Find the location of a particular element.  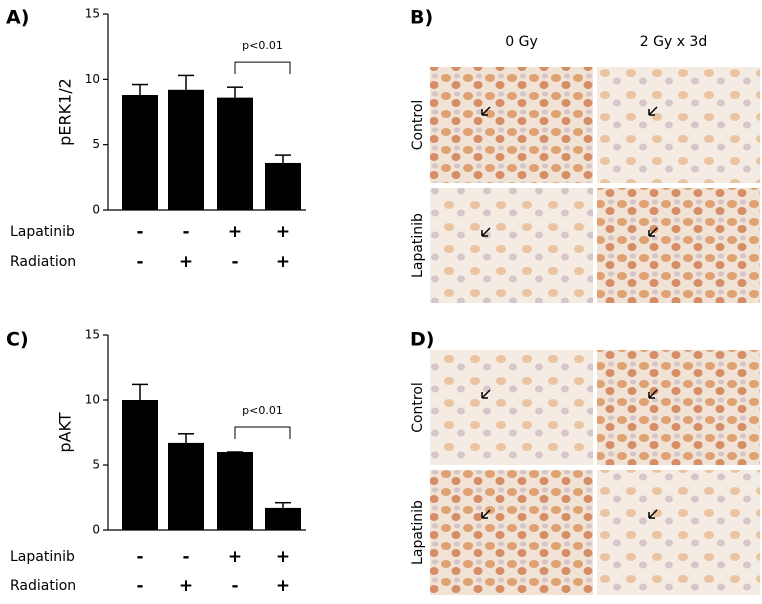

panel-label: D) is located at coordinates (422, 340).